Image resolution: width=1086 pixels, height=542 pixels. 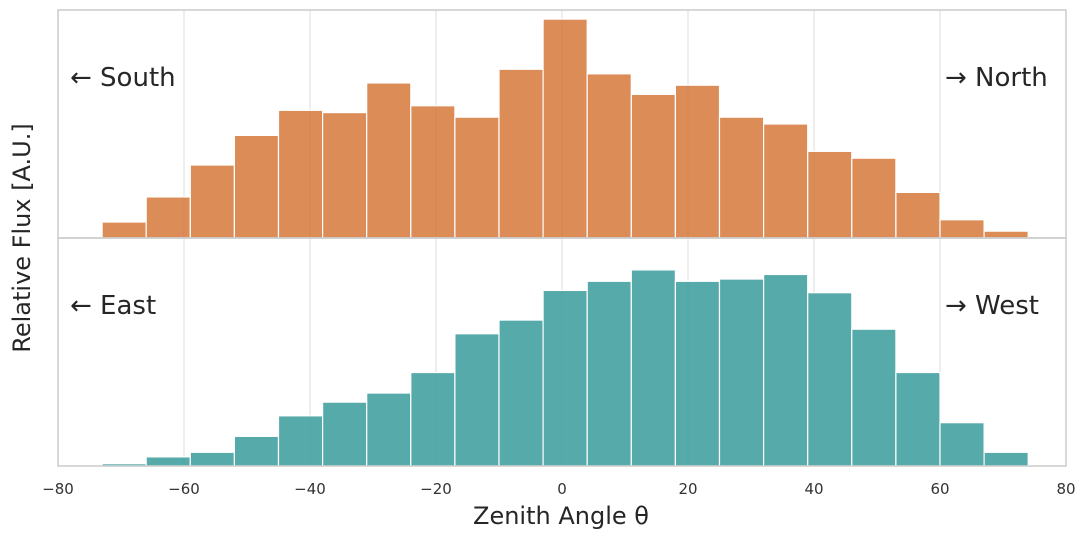 I want to click on x-tick-label: 80, so click(x=1065, y=489).